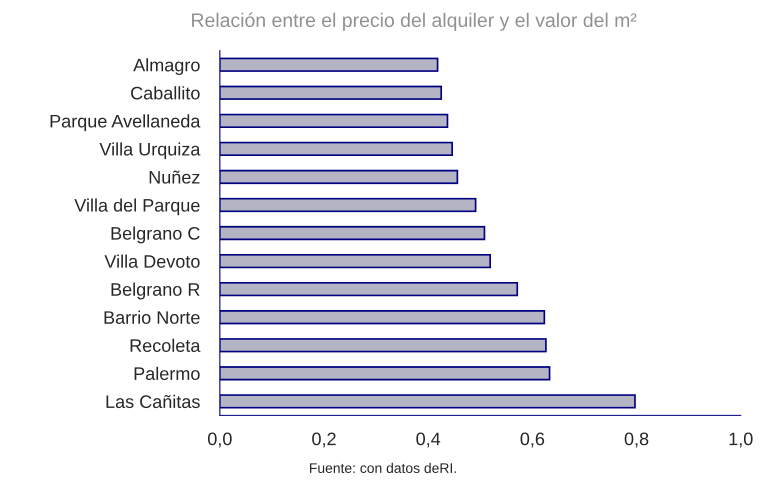  Describe the element at coordinates (166, 67) in the screenshot. I see `y-tick-label: Almagro` at that location.